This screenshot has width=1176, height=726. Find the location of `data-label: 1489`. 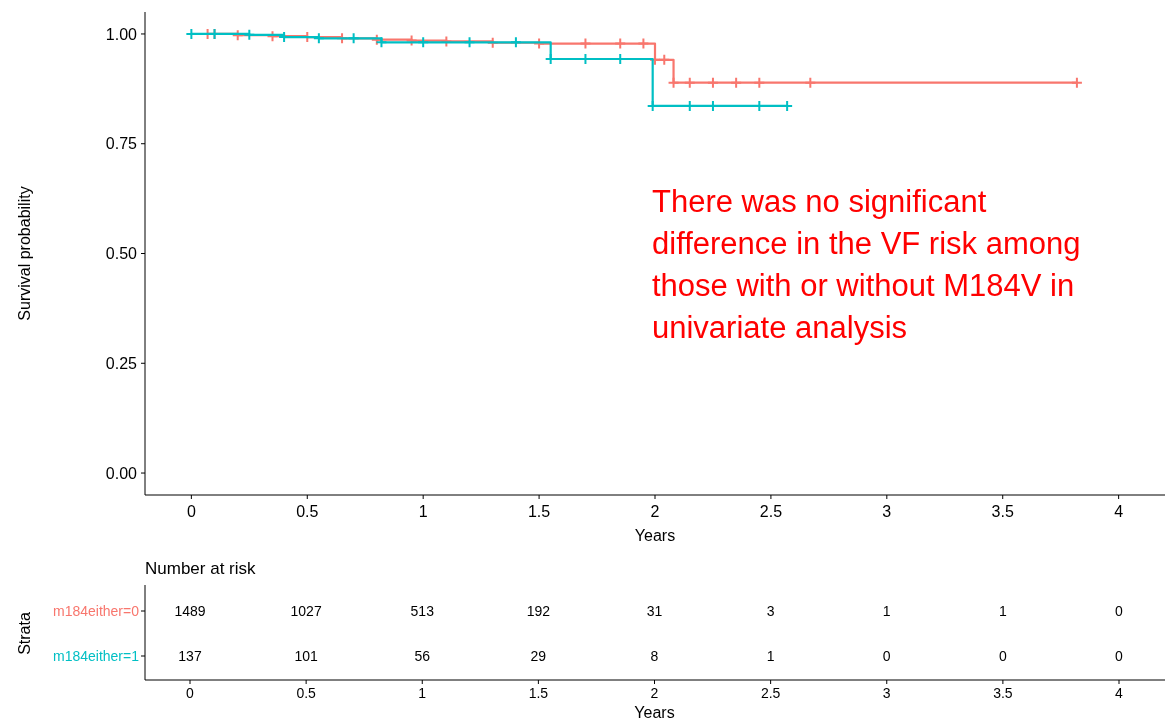

data-label: 1489 is located at coordinates (190, 610).